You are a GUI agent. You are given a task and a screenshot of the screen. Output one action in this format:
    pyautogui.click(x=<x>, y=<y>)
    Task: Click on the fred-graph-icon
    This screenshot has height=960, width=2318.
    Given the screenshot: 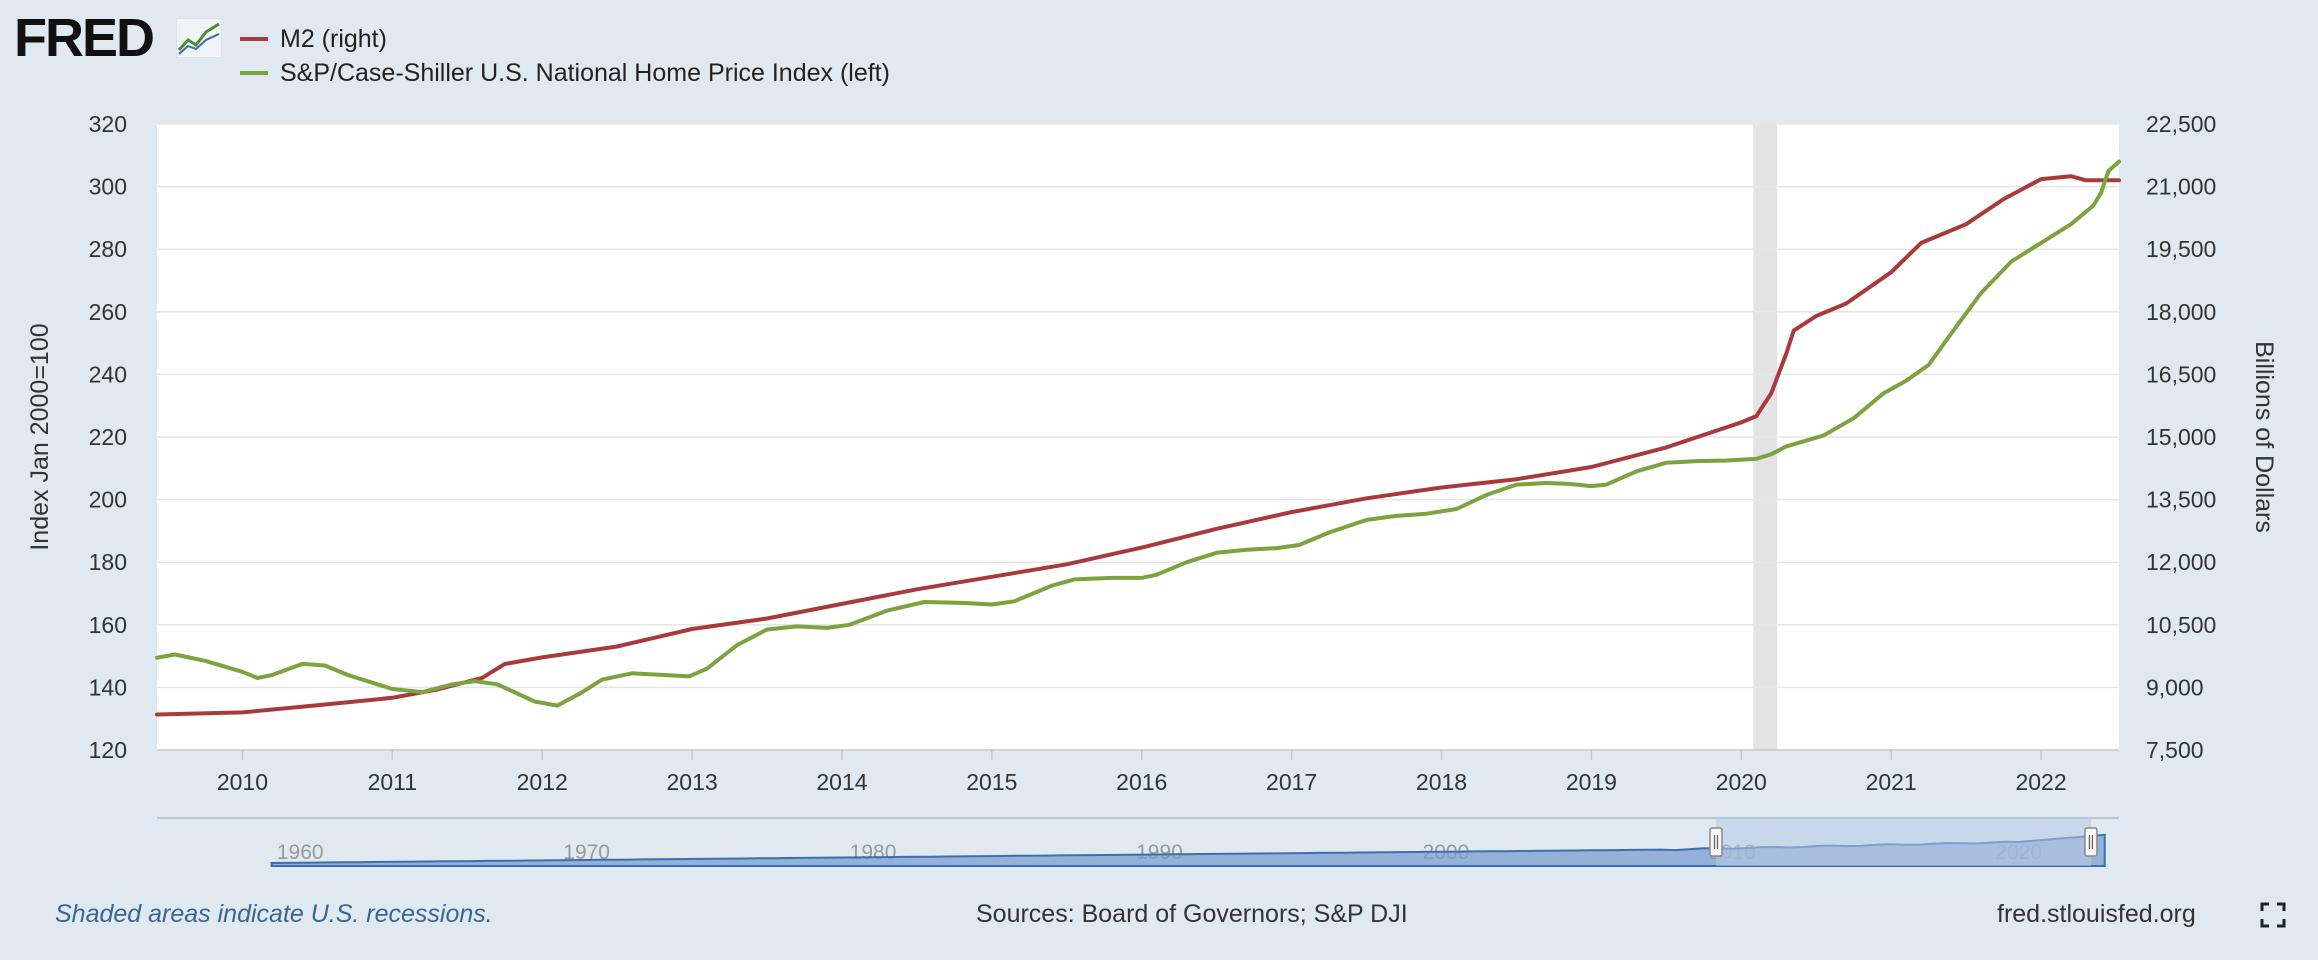 What is the action you would take?
    pyautogui.click(x=199, y=38)
    